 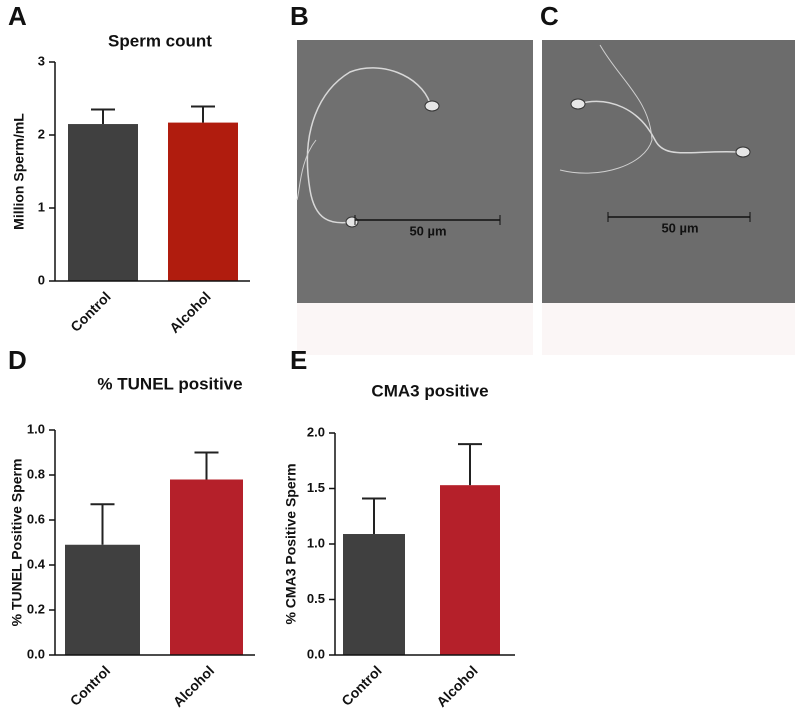 What do you see at coordinates (36, 518) in the screenshot?
I see `y-tick-label: 0.6` at bounding box center [36, 518].